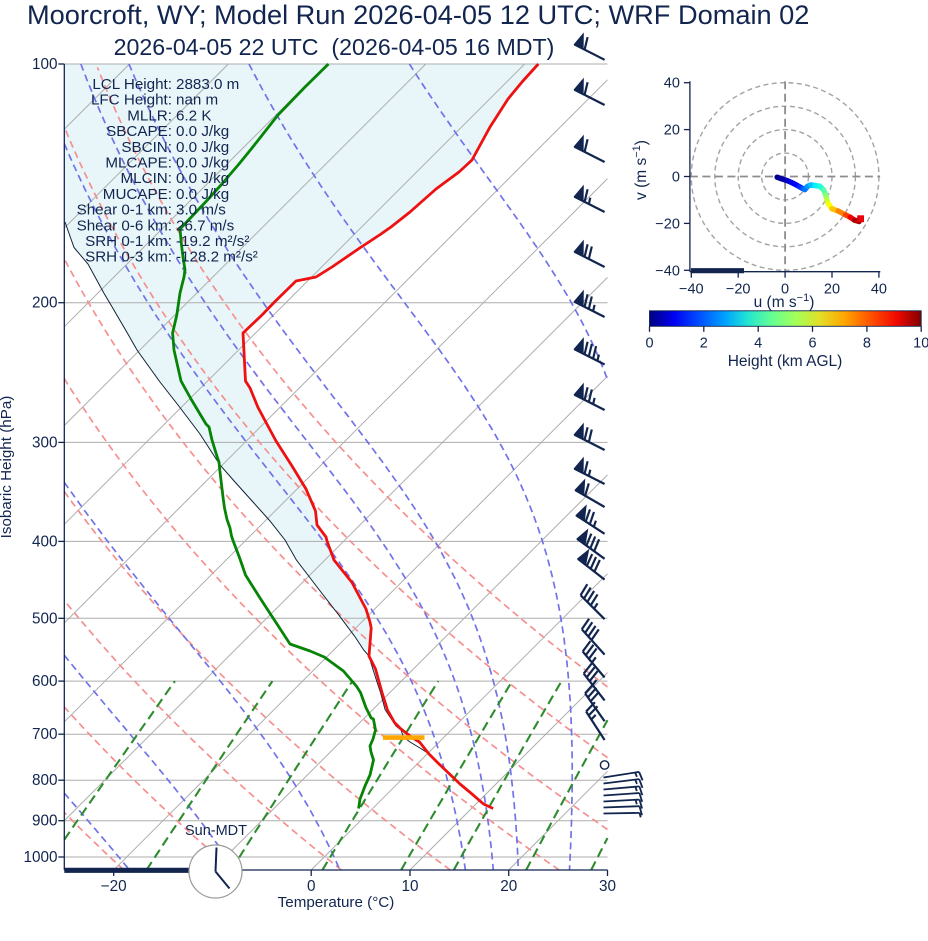 The image size is (928, 941). Describe the element at coordinates (131, 100) in the screenshot. I see `svg-text: LFC Height:` at that location.